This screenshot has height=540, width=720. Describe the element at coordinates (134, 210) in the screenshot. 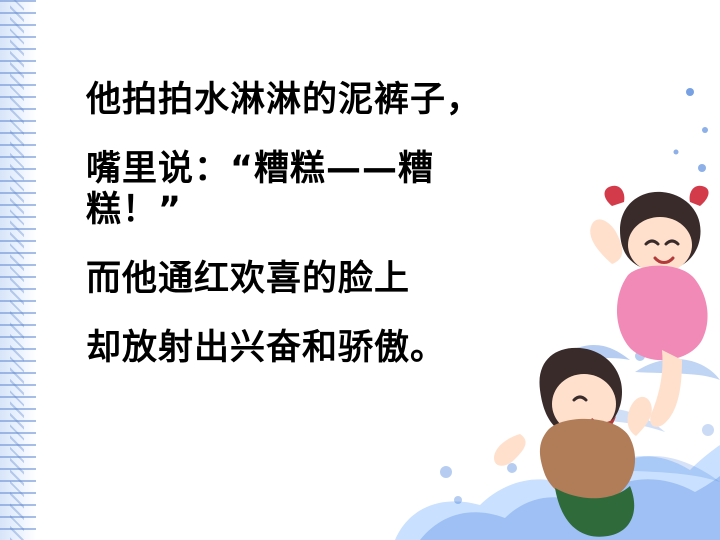

I see `text-line-3: 糕！”` at that location.